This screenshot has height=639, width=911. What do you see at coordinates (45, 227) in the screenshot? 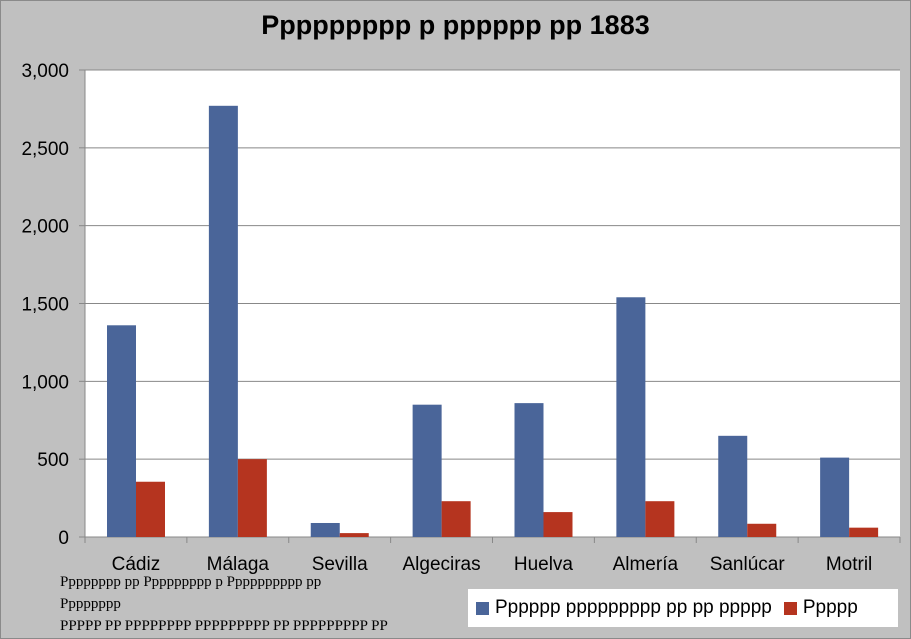
I see `y-tick-label: 2,000` at bounding box center [45, 227].